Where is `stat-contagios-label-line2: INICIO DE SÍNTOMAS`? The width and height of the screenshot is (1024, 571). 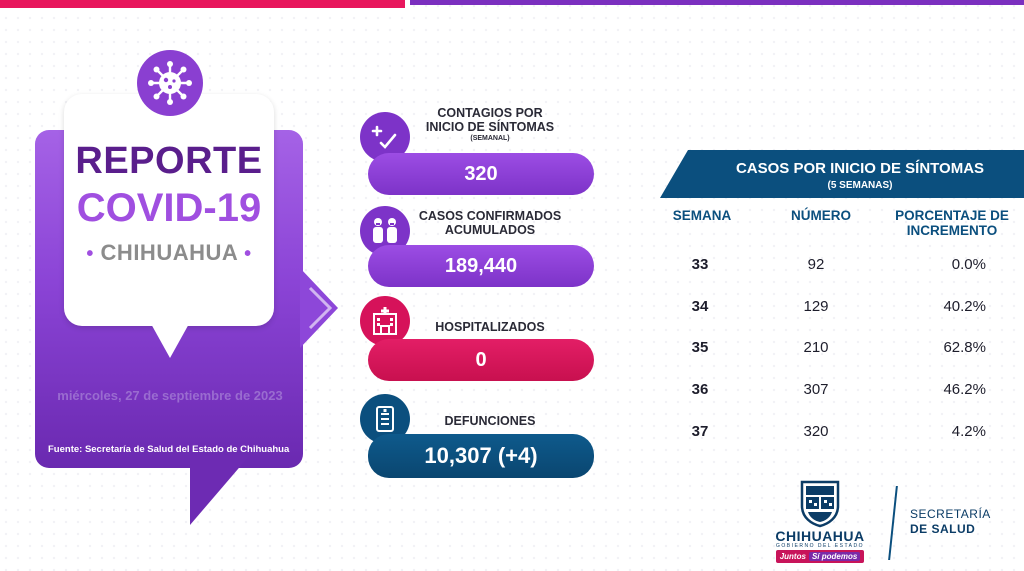 stat-contagios-label-line2: INICIO DE SÍNTOMAS is located at coordinates (490, 127).